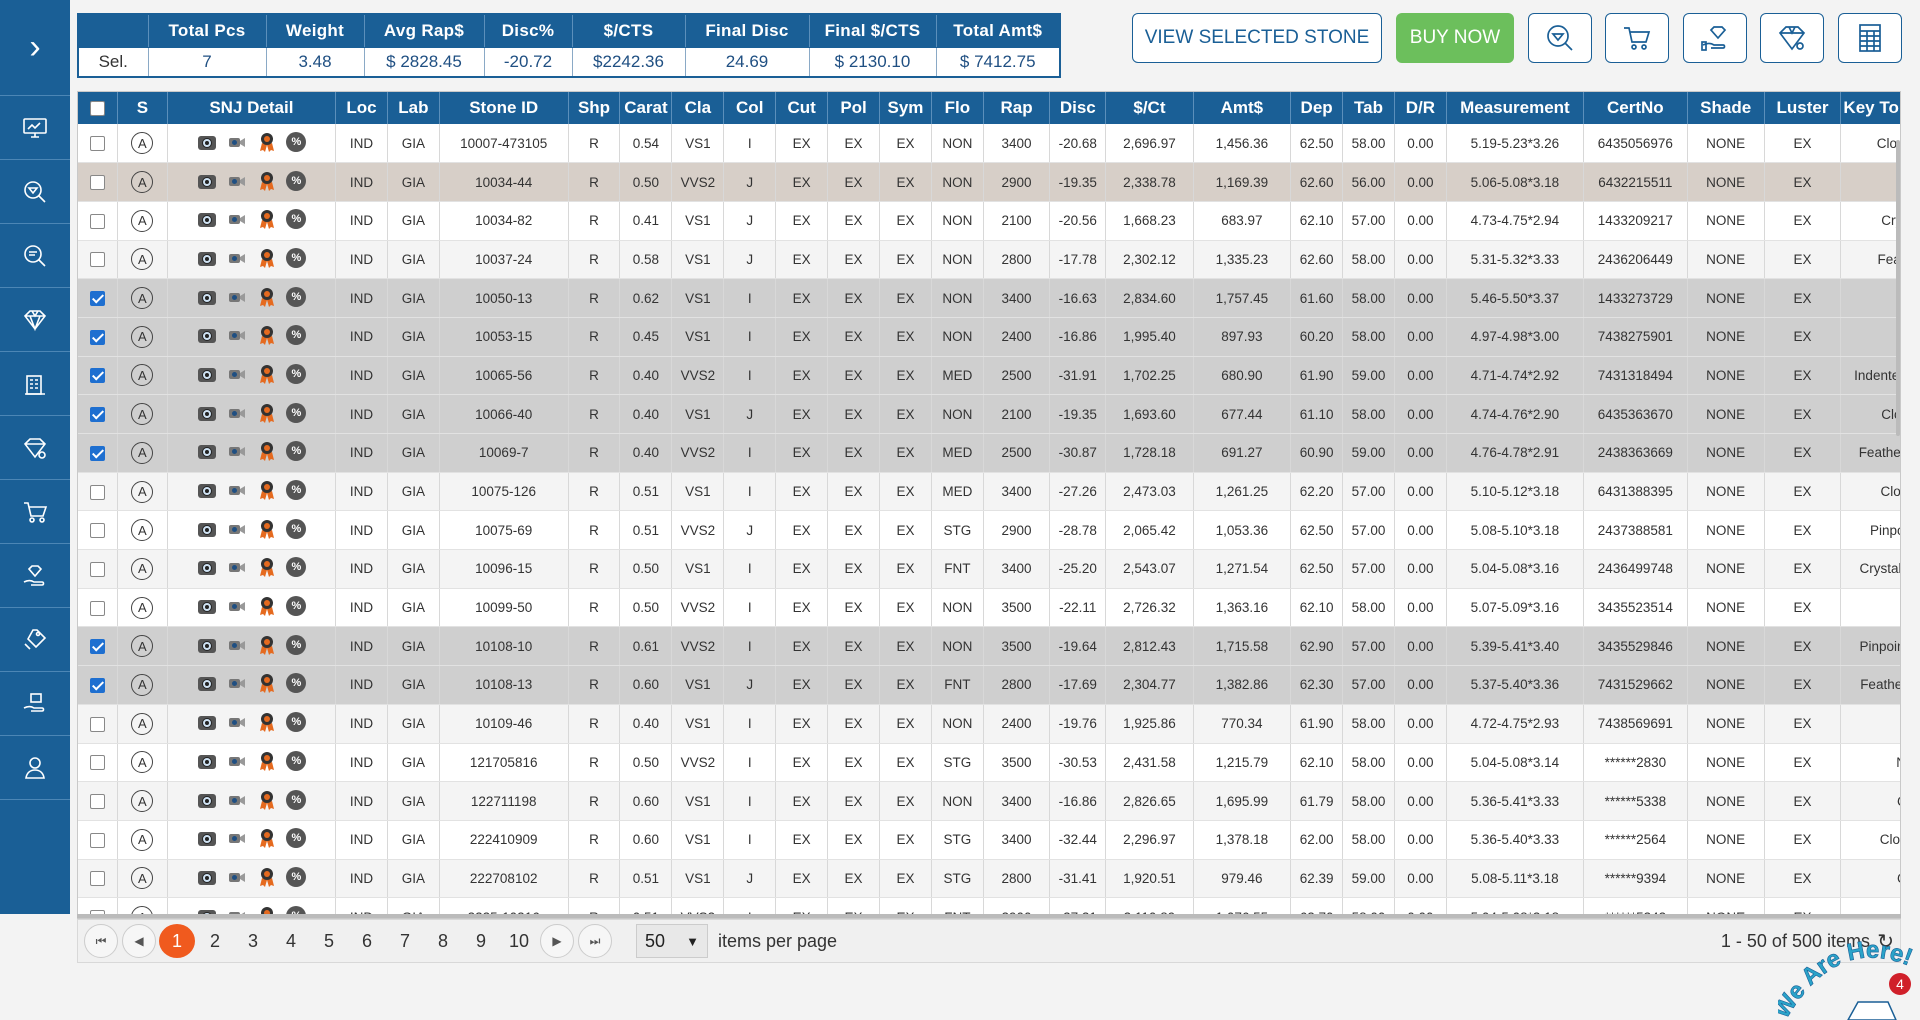 This screenshot has width=1920, height=1020. What do you see at coordinates (957, 108) in the screenshot?
I see `column-header: Flo` at bounding box center [957, 108].